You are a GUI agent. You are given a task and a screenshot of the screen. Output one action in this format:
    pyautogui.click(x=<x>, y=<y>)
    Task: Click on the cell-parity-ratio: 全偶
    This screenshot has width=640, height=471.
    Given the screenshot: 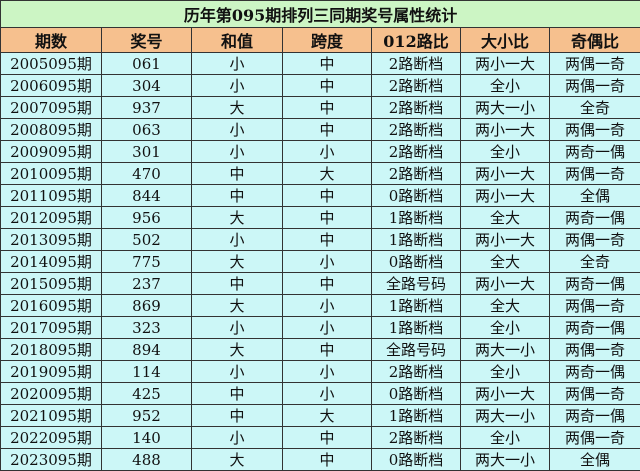 What is the action you would take?
    pyautogui.click(x=595, y=460)
    